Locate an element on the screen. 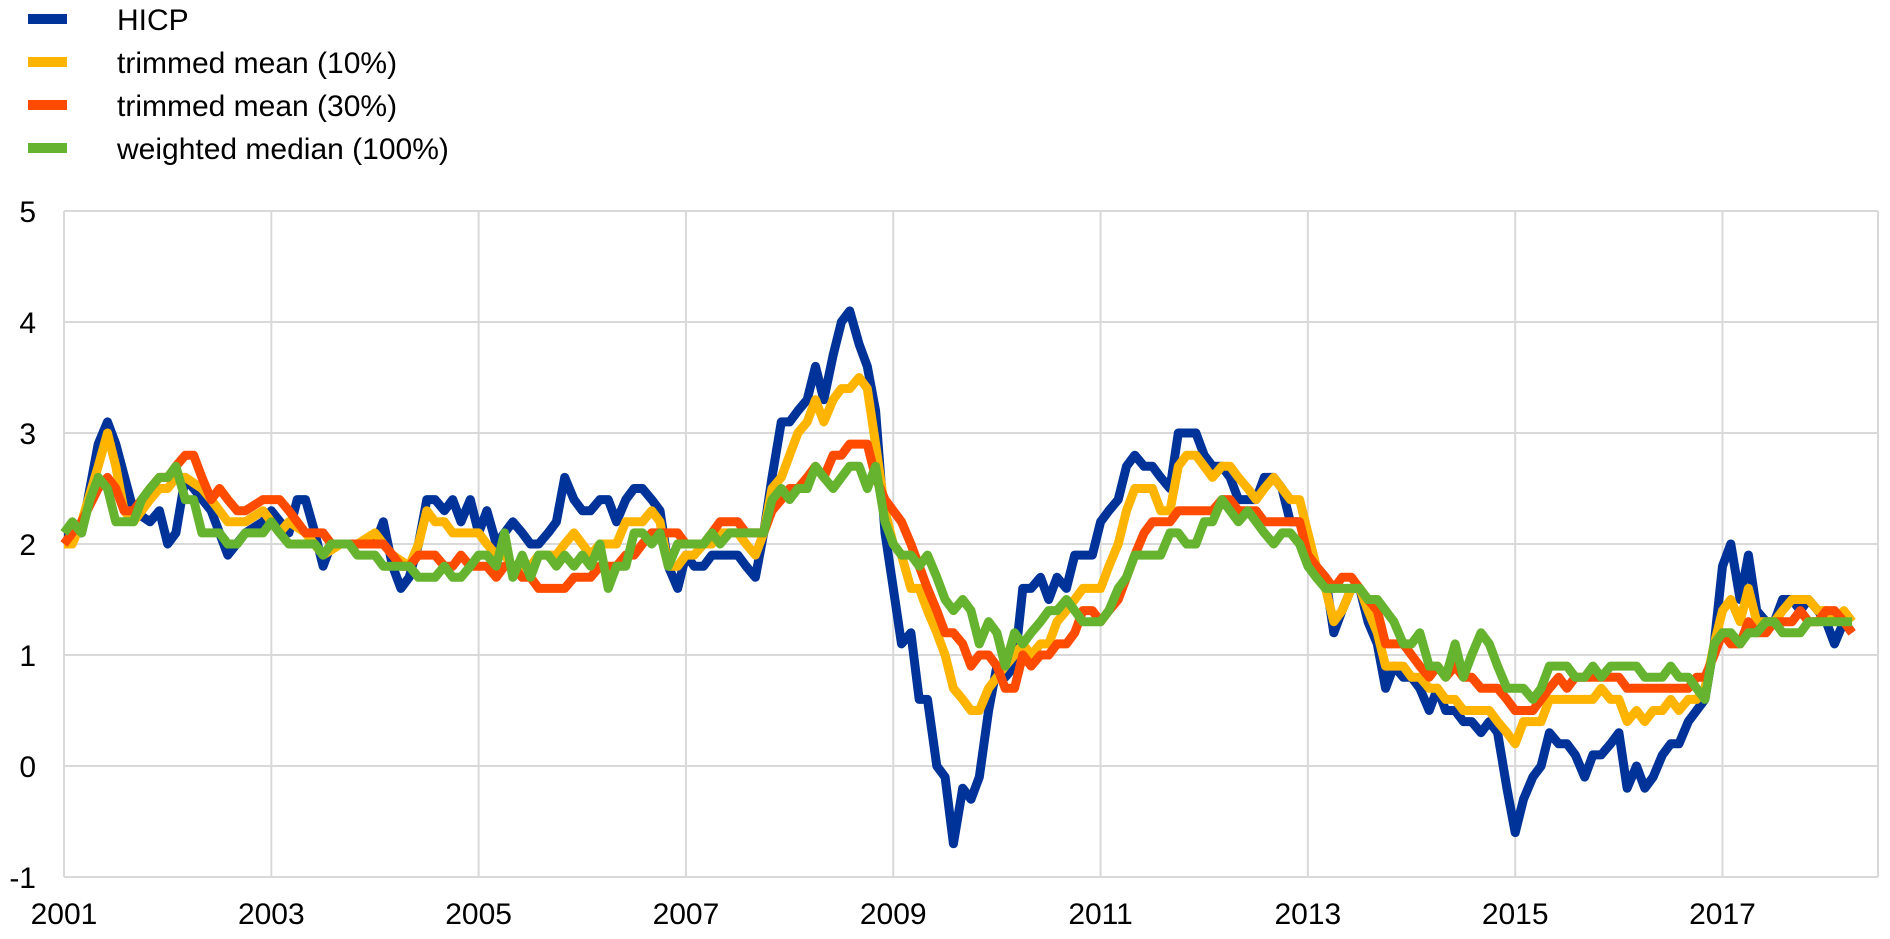  legend-label: trimmed mean (10%) is located at coordinates (257, 63).